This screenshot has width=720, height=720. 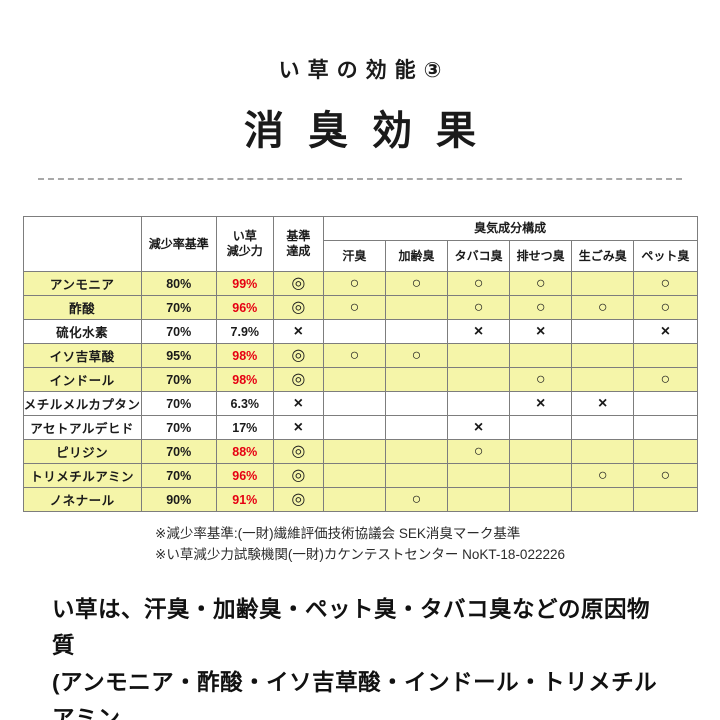 I want to click on col-header-igusa-power: い草 減少力, so click(x=244, y=244).